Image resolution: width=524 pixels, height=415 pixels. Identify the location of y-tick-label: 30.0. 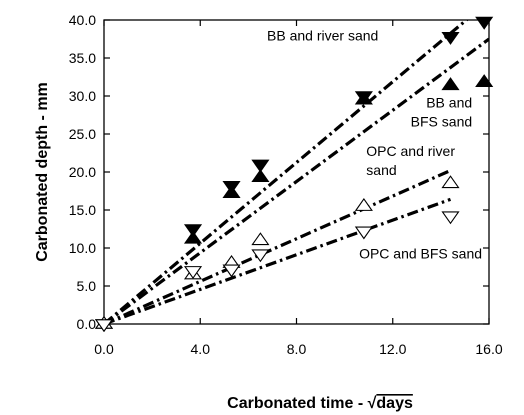
(82, 96).